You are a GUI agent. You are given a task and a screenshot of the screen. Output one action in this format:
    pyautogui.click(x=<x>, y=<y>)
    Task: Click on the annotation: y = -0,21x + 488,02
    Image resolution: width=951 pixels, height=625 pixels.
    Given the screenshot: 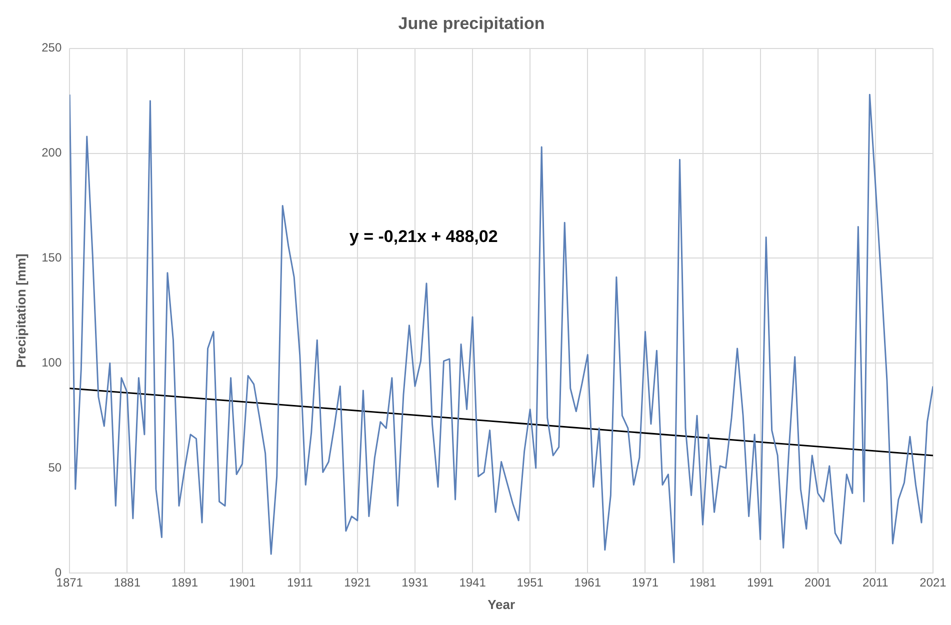 What is the action you would take?
    pyautogui.click(x=423, y=236)
    